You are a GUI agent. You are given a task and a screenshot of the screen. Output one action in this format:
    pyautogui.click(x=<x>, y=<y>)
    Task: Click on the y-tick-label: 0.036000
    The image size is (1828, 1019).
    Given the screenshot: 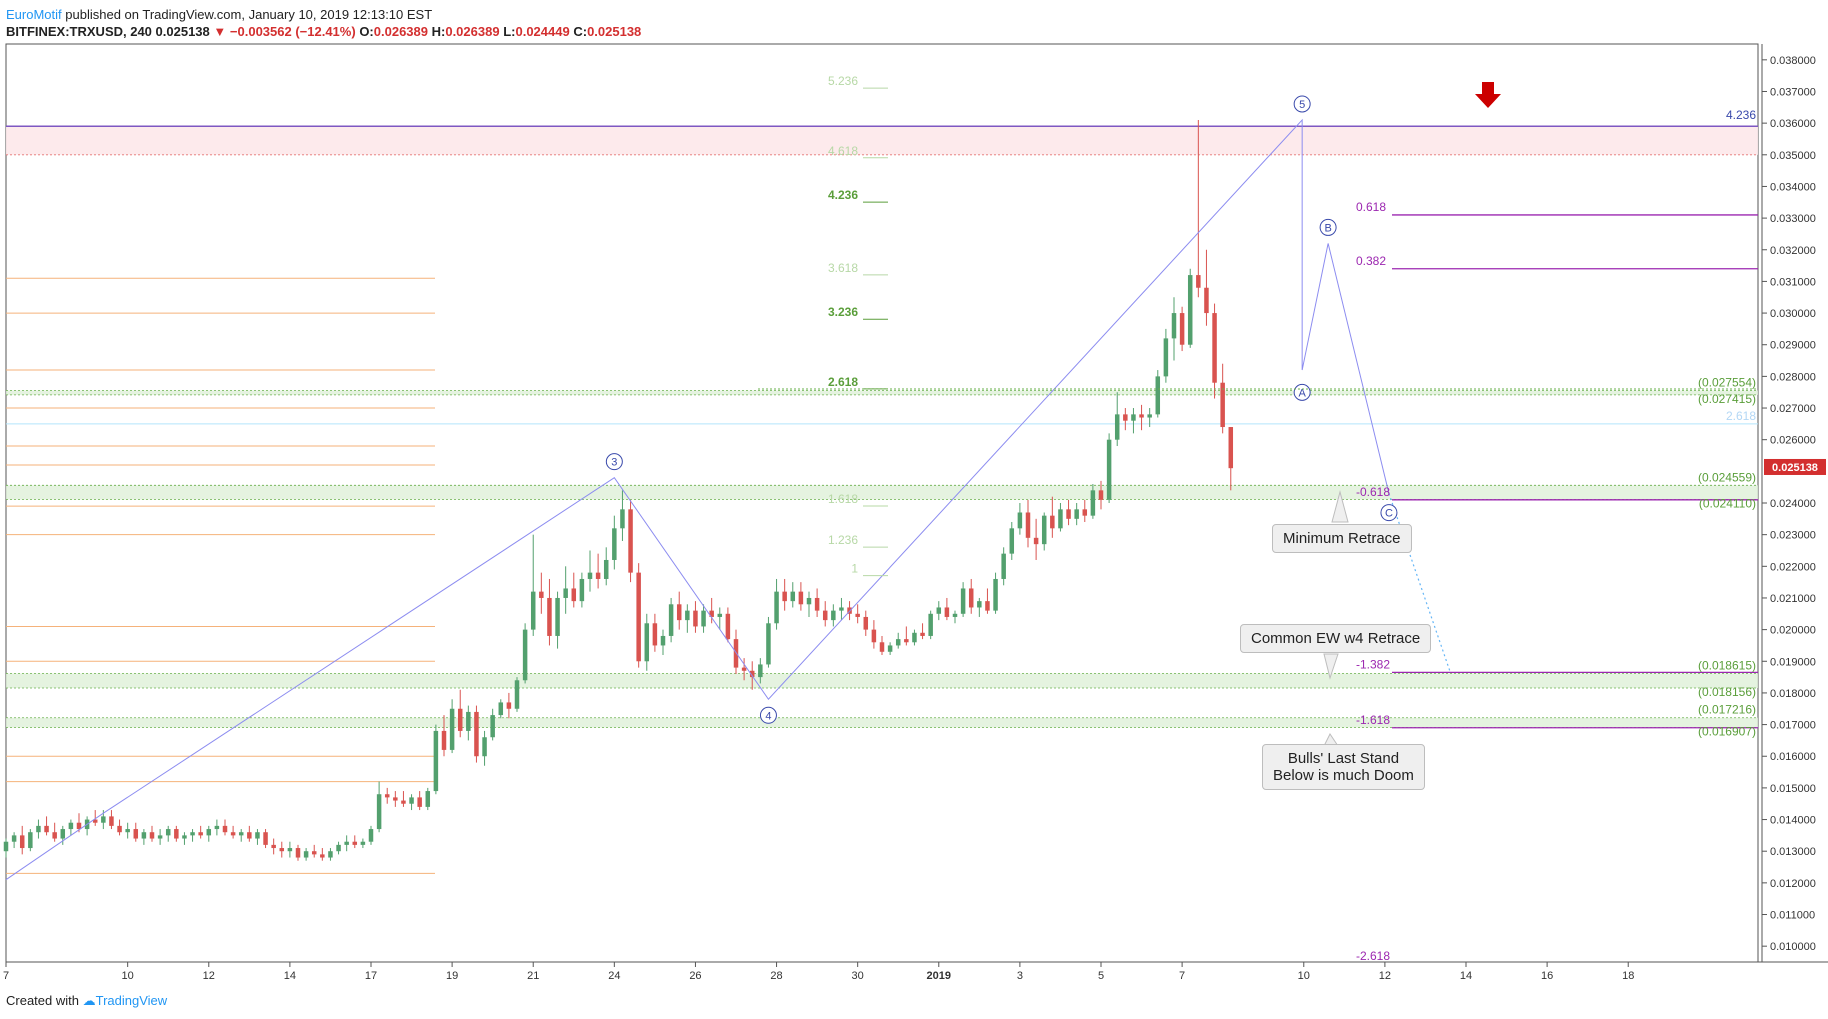 What is the action you would take?
    pyautogui.click(x=1793, y=124)
    